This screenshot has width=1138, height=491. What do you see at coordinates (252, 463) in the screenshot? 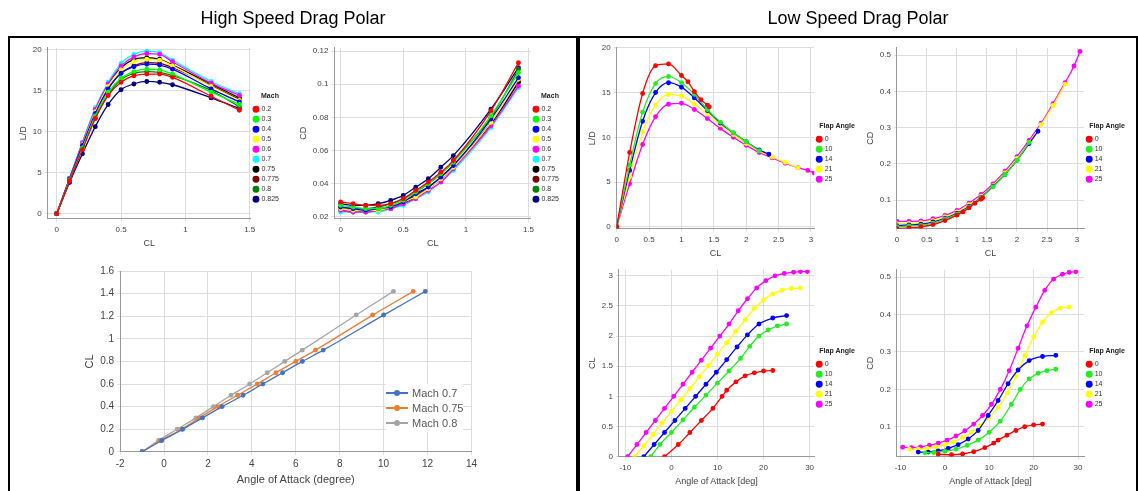
I see `x-tick-label: 4` at bounding box center [252, 463].